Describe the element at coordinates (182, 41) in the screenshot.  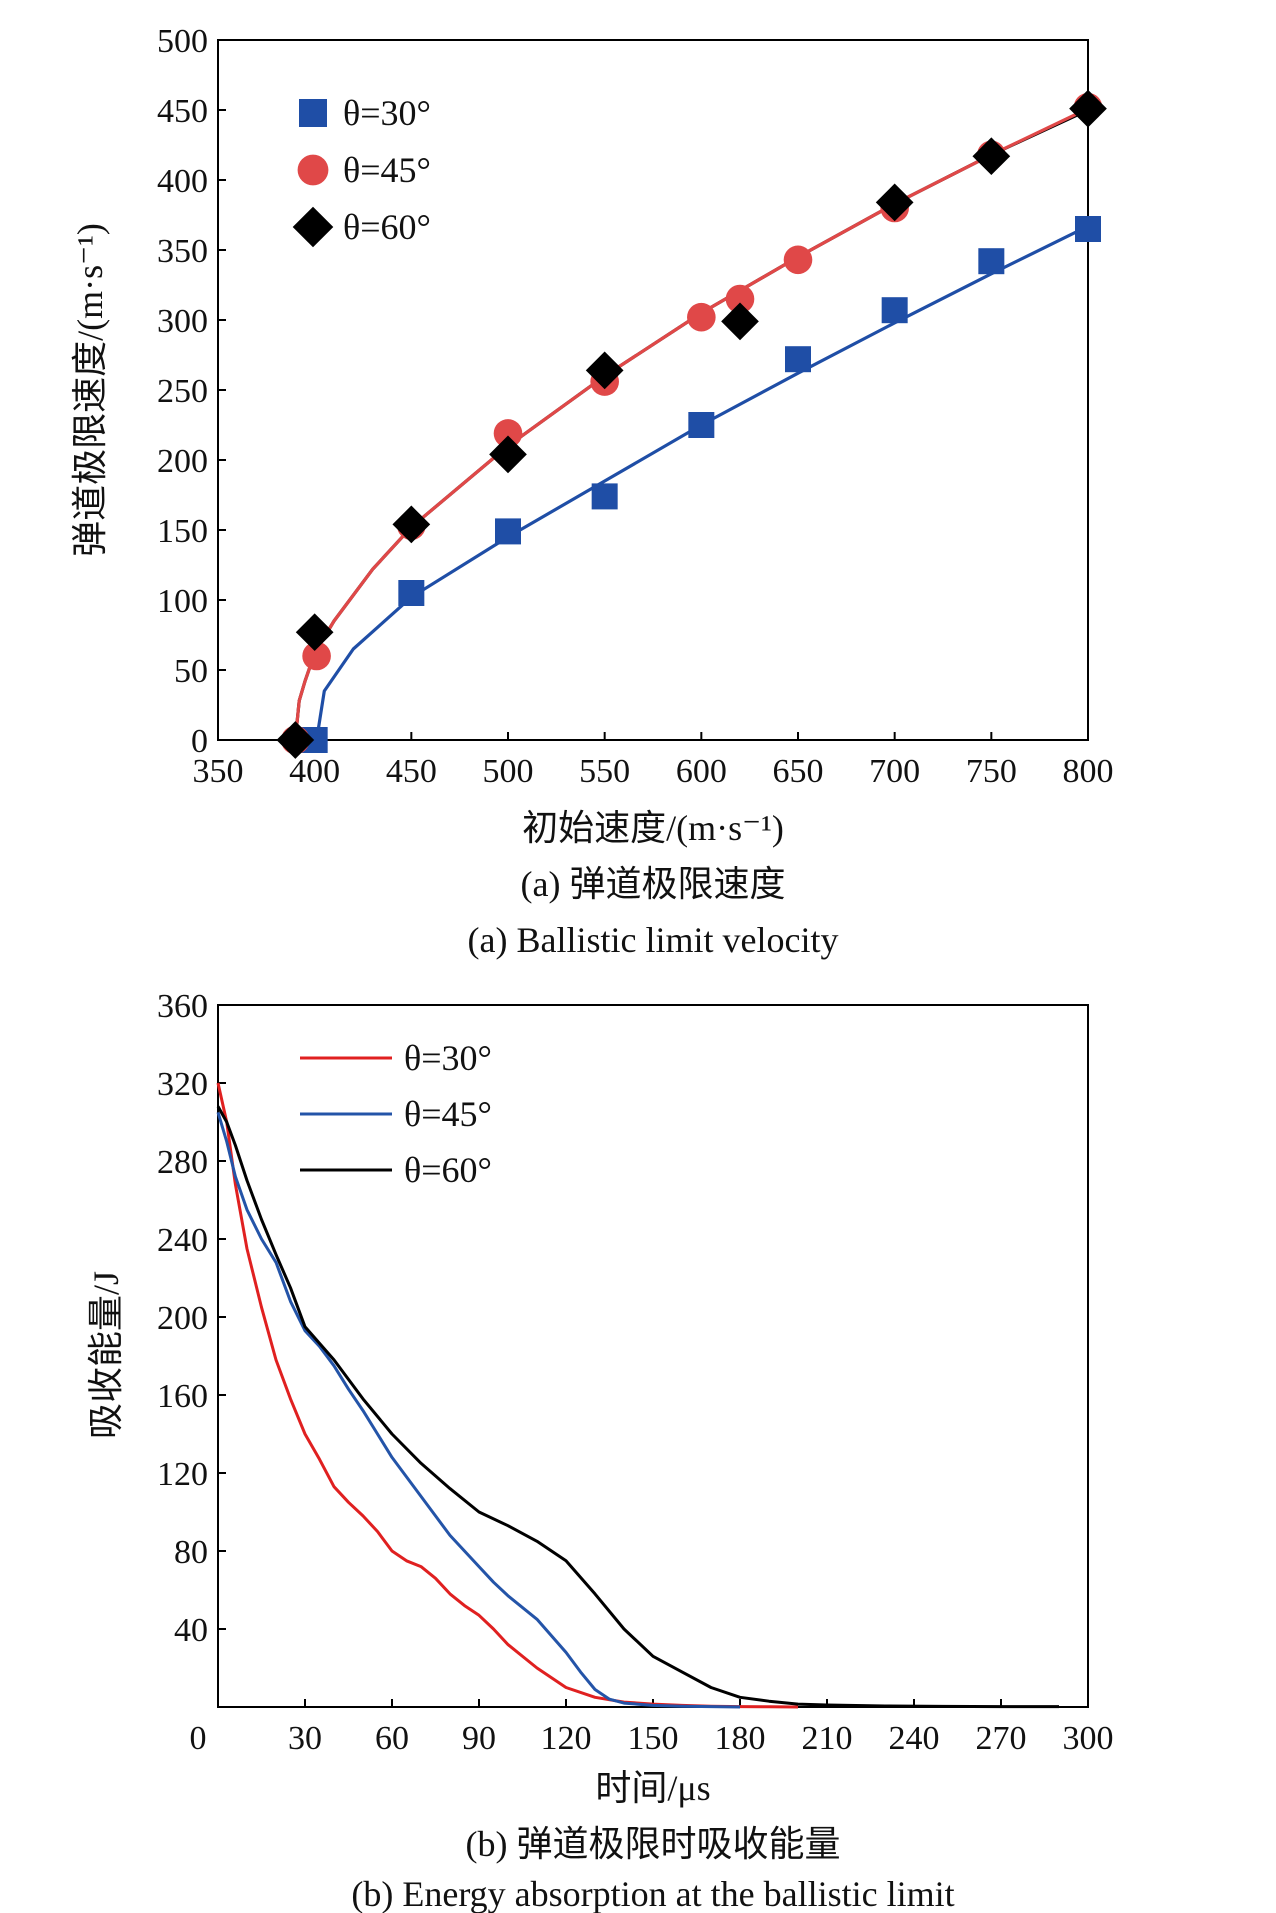
I see `y-tick-label: 500` at that location.